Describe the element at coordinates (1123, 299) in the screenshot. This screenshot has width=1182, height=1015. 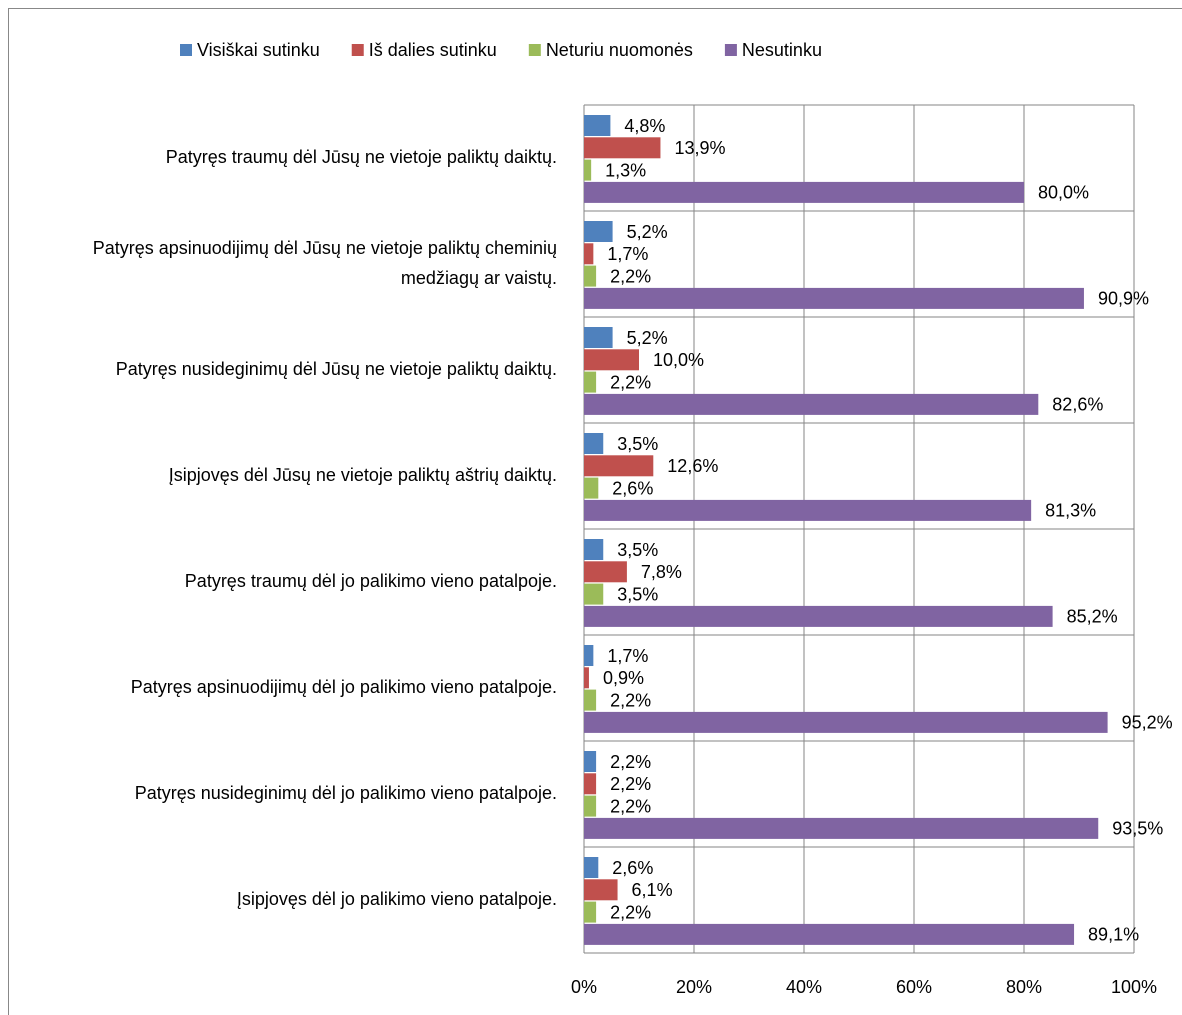
I see `value-label: 90,9%` at that location.